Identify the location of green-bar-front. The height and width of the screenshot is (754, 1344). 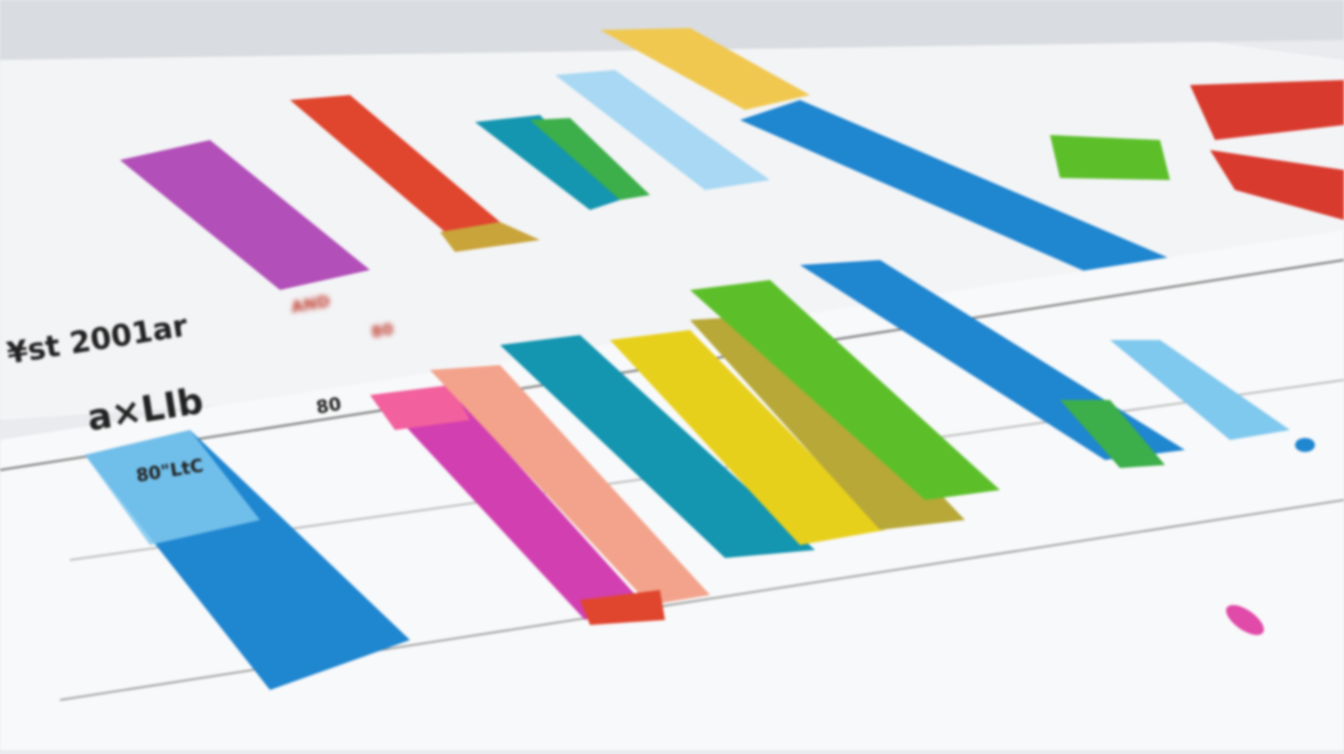
(845, 390).